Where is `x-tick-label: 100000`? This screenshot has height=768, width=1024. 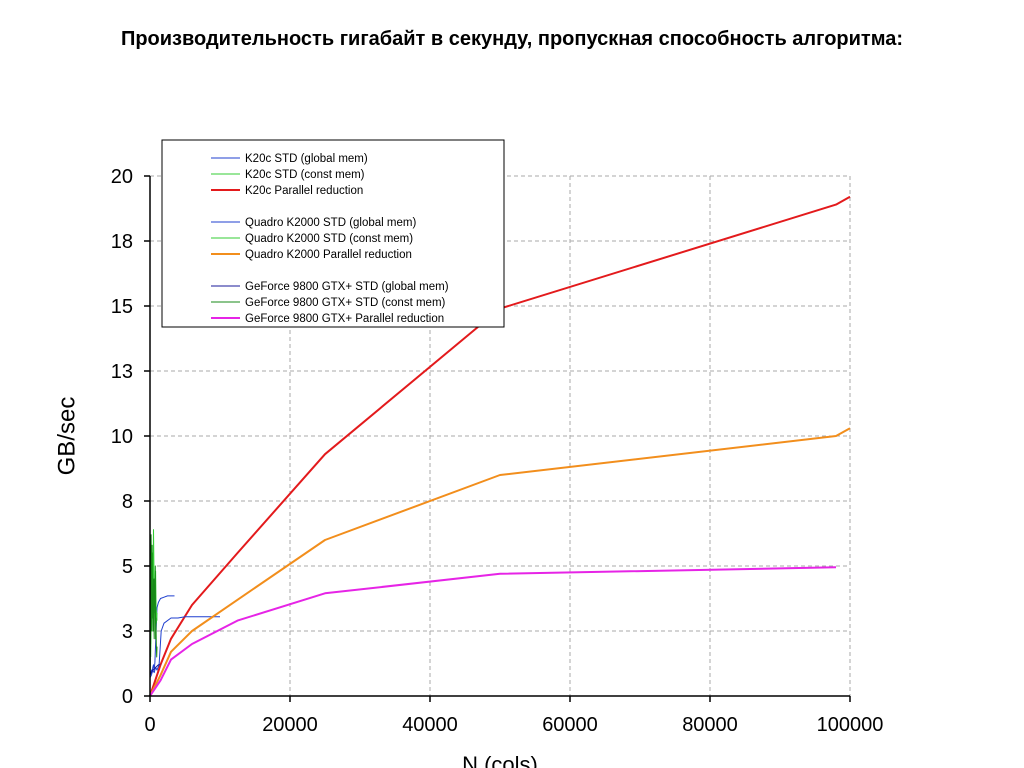
x-tick-label: 100000 is located at coordinates (850, 725).